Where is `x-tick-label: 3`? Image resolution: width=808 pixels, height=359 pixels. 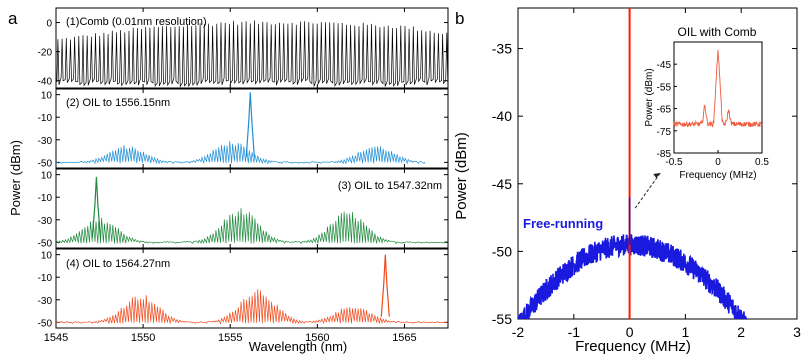 x-tick-label: 3 is located at coordinates (797, 332).